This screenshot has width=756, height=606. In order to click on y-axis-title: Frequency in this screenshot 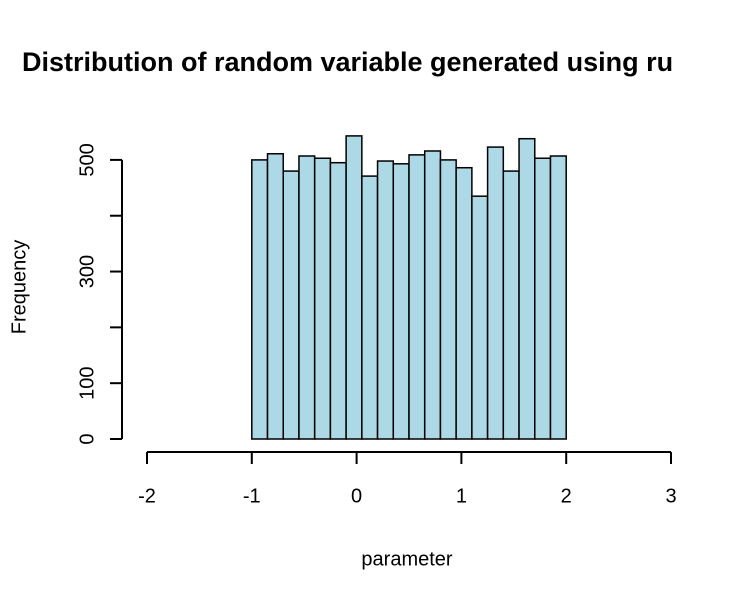, I will do `click(19, 287)`.